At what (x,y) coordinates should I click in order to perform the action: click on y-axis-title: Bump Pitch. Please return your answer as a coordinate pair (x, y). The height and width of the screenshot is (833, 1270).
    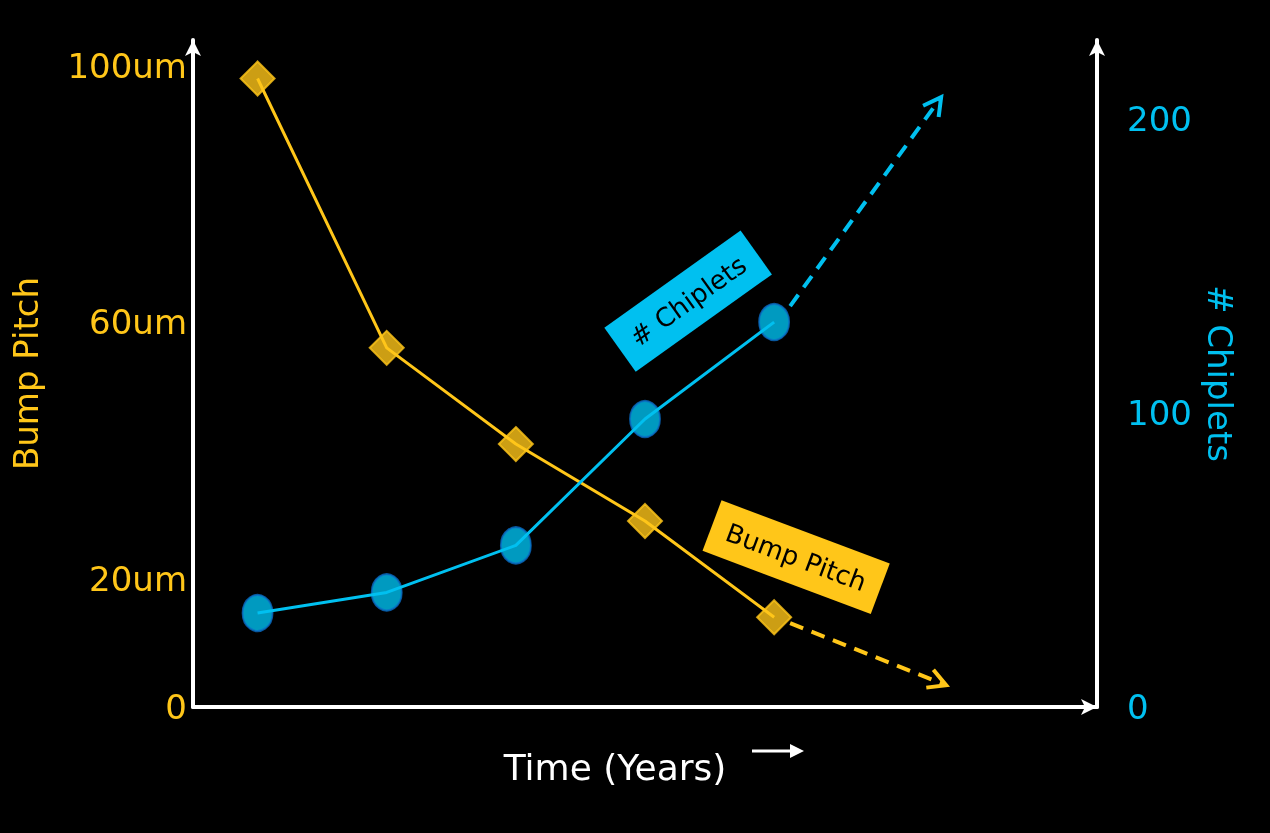
    Looking at the image, I should click on (26, 373).